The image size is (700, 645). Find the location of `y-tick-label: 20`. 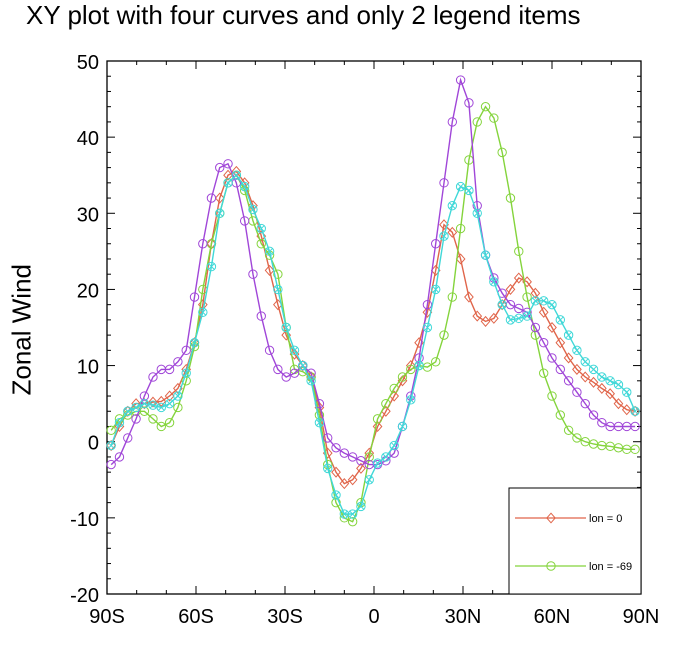

y-tick-label: 20 is located at coordinates (88, 291).